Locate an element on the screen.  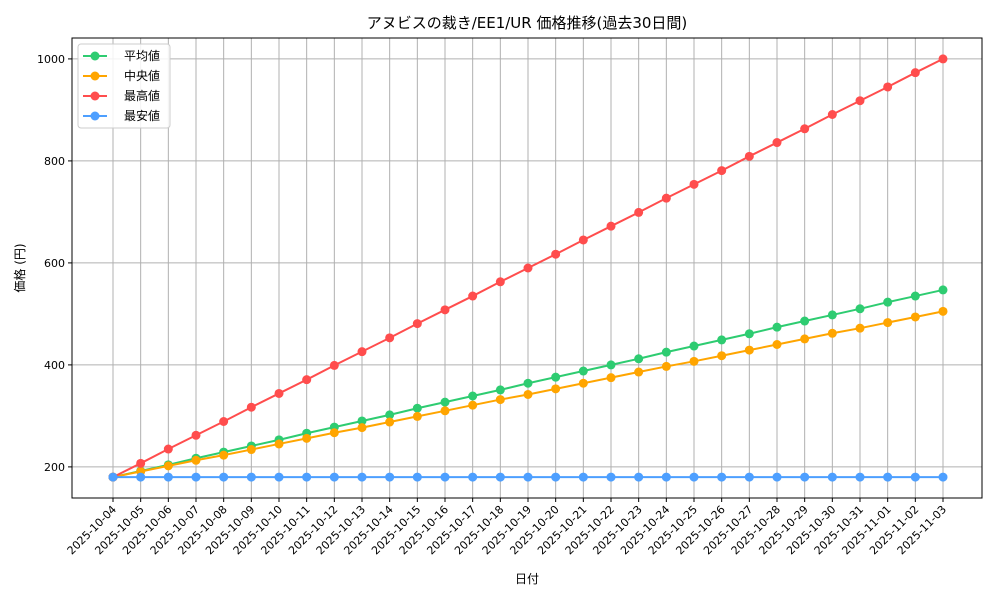
y-tick-label: 600 is located at coordinates (54, 263).